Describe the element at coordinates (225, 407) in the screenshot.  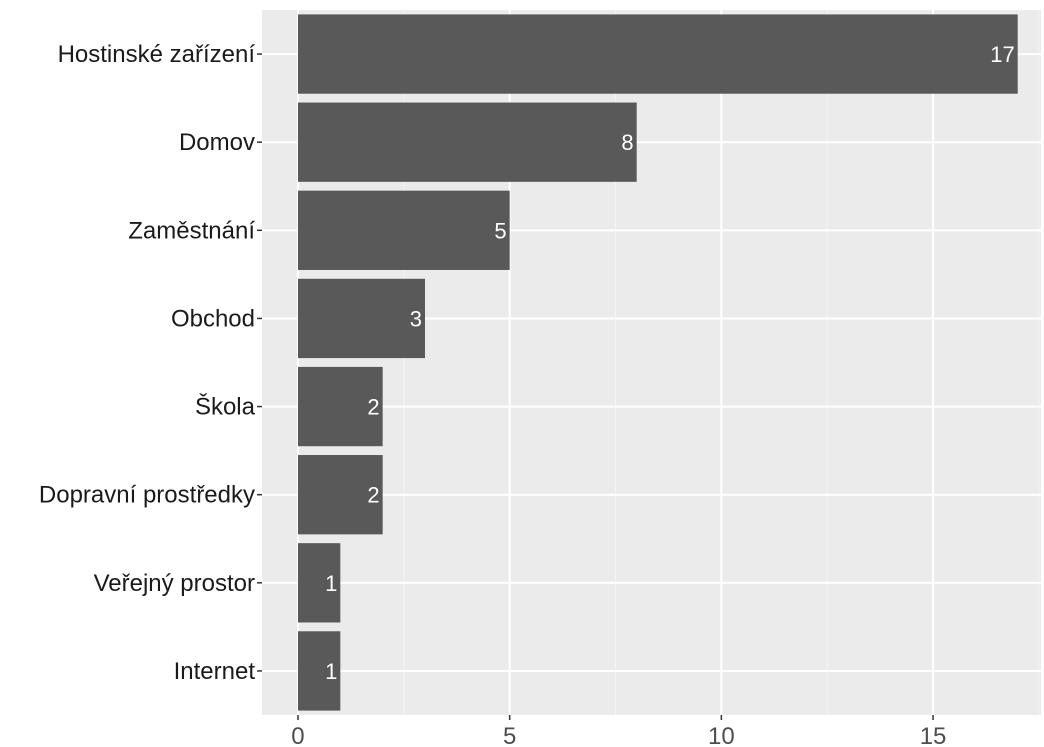
I see `y-tick-label: Škola` at that location.